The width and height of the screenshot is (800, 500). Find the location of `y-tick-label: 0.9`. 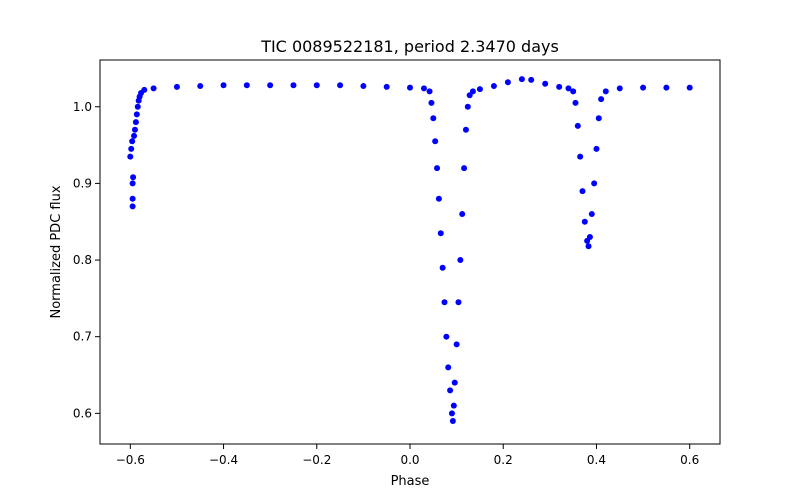

y-tick-label: 0.9 is located at coordinates (82, 183).